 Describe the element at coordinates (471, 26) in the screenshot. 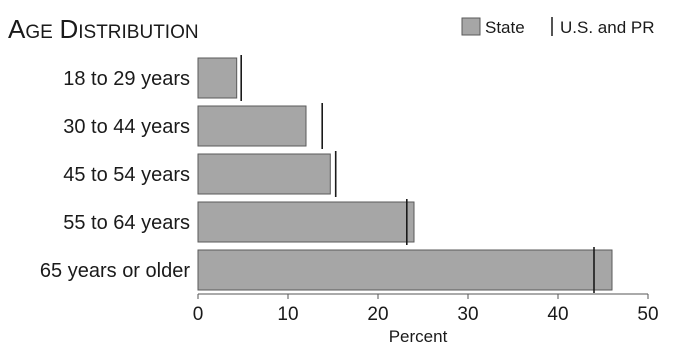

I see `legend-state-swatch` at that location.